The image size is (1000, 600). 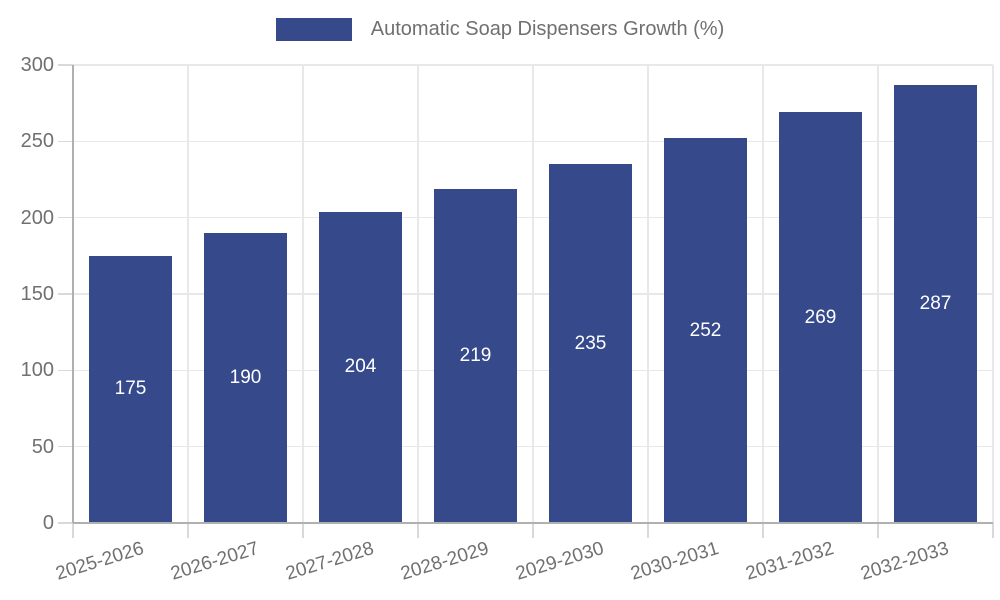 What do you see at coordinates (37, 370) in the screenshot?
I see `y-tick-label: 100` at bounding box center [37, 370].